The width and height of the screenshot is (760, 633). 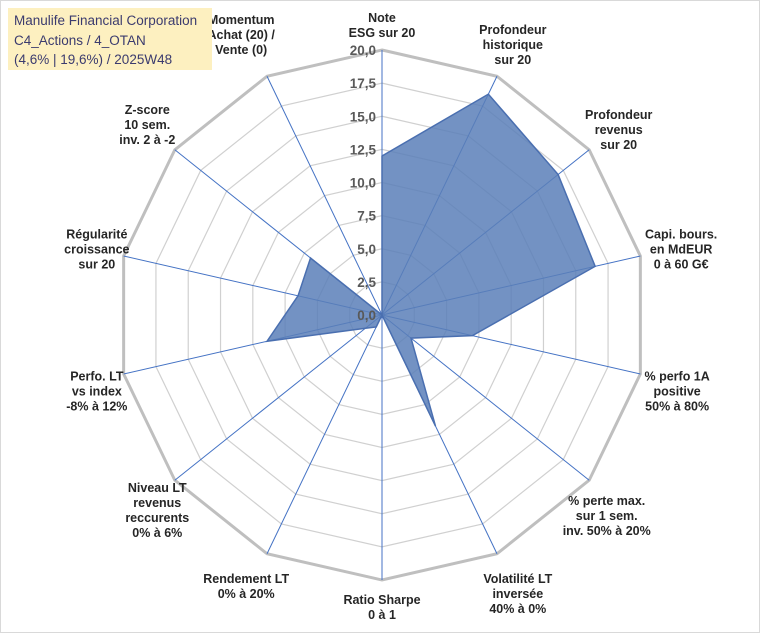 I want to click on radar-axis-label: Capi. bours. en MdEUR 0 à 60 G€, so click(x=681, y=249).